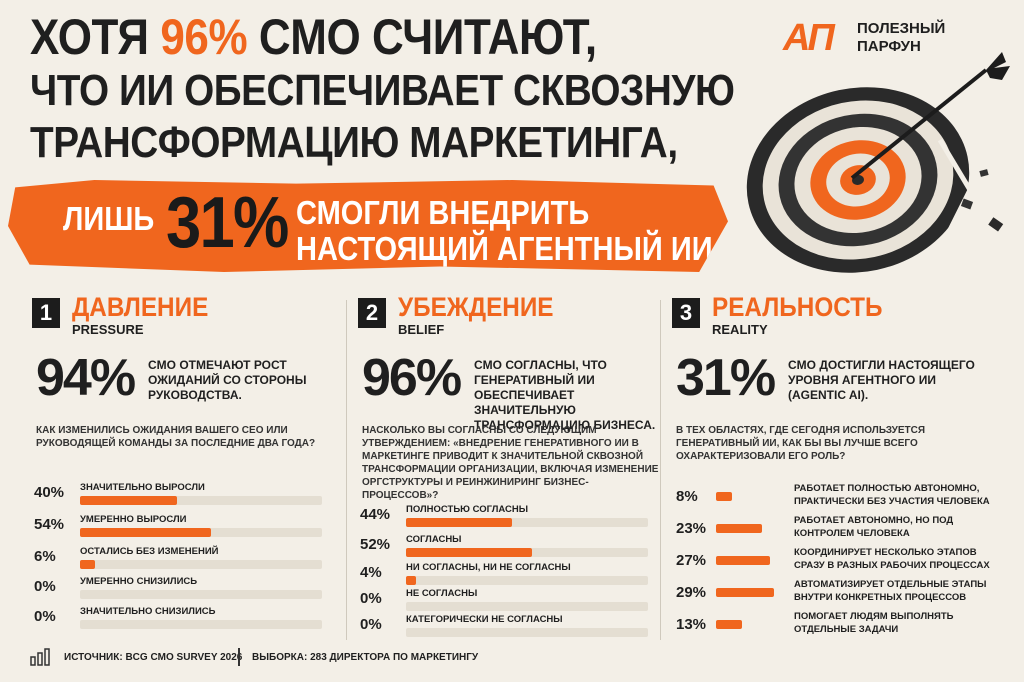 The width and height of the screenshot is (1024, 682). I want to click on headline-line-2: ЧТО ИИ ОБЕСПЕЧИВАЕТ СКВОЗНУЮ, so click(382, 90).